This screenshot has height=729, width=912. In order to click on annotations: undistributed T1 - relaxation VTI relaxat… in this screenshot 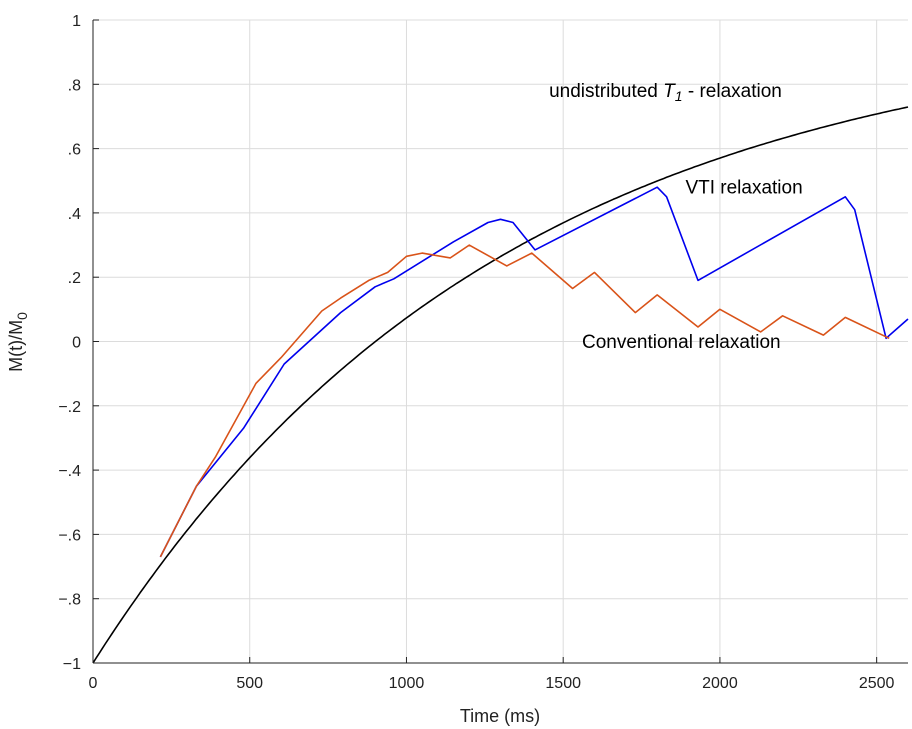, I will do `click(676, 217)`.